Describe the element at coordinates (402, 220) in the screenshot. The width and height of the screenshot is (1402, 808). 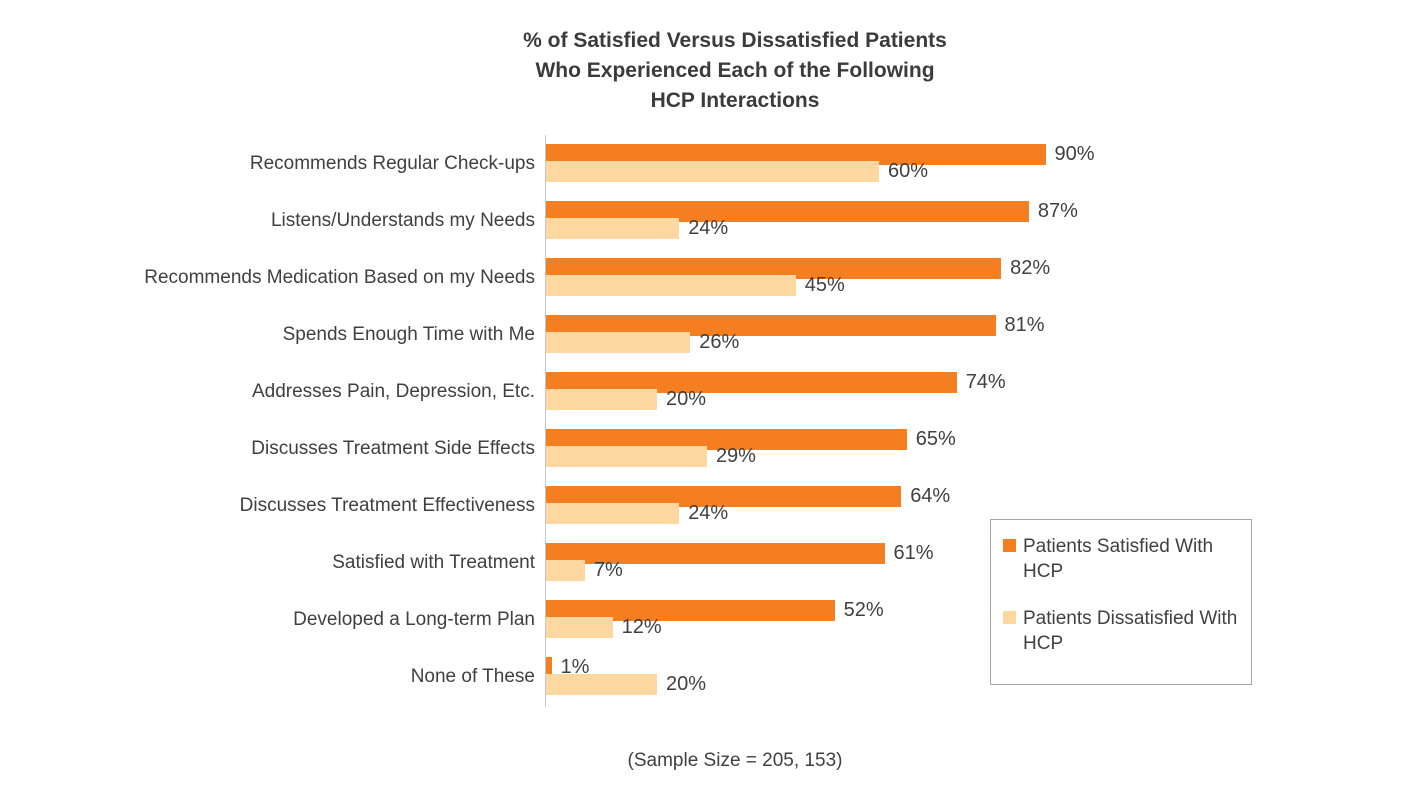
I see `category-label: Listens/Understands my Needs` at that location.